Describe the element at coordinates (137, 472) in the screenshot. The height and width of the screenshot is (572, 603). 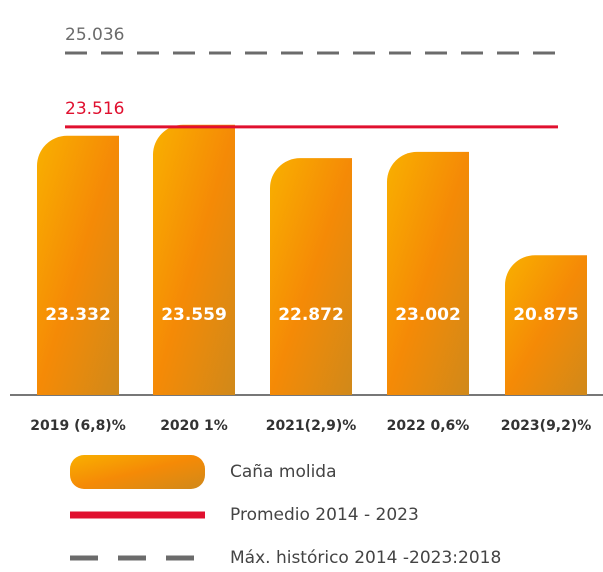
I see `legend-swatch` at that location.